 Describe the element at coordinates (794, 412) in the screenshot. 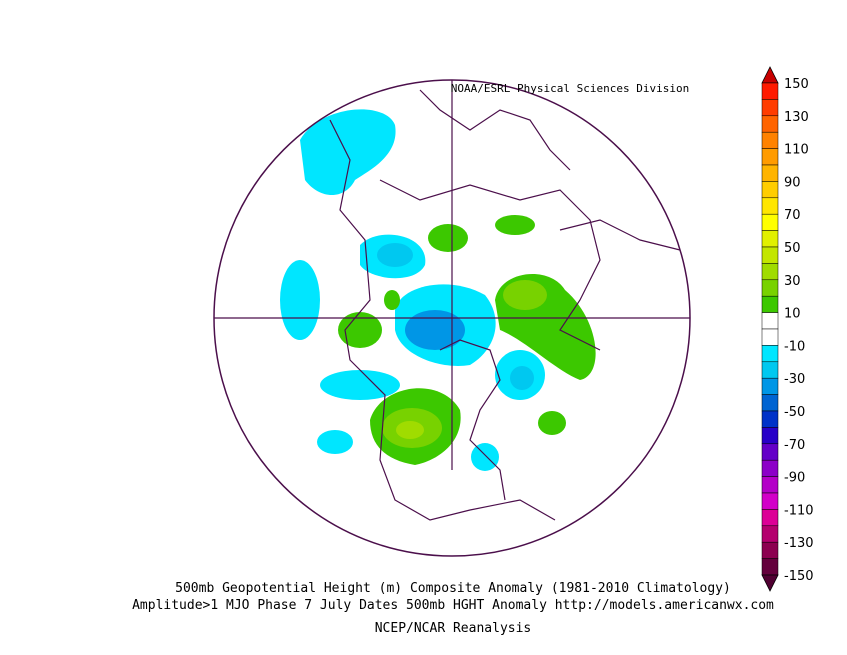

I see `colorbar-label: -50` at that location.